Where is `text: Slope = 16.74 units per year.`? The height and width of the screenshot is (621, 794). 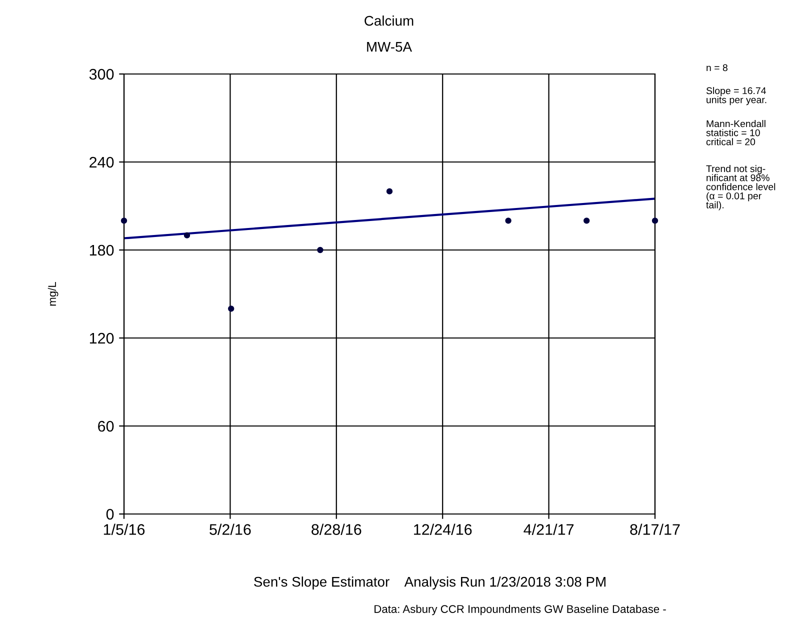 text: Slope = 16.74 units per year. is located at coordinates (736, 96).